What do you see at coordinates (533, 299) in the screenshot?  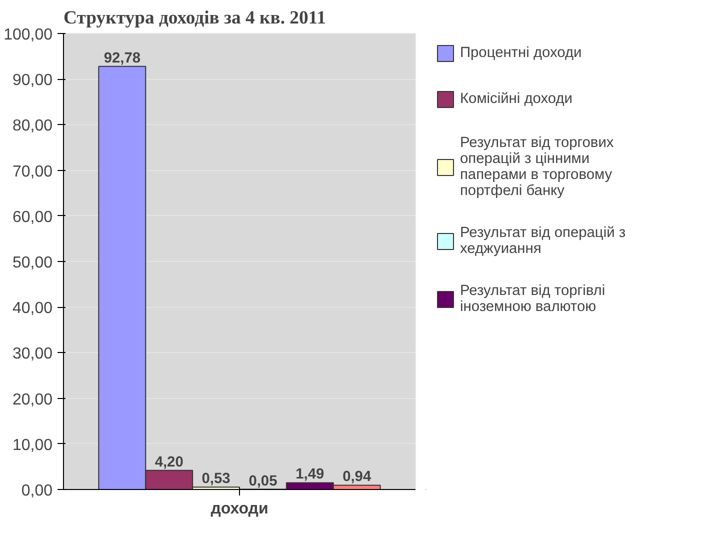 I see `legend-label: Результат від торгівлі іноземною валютою` at bounding box center [533, 299].